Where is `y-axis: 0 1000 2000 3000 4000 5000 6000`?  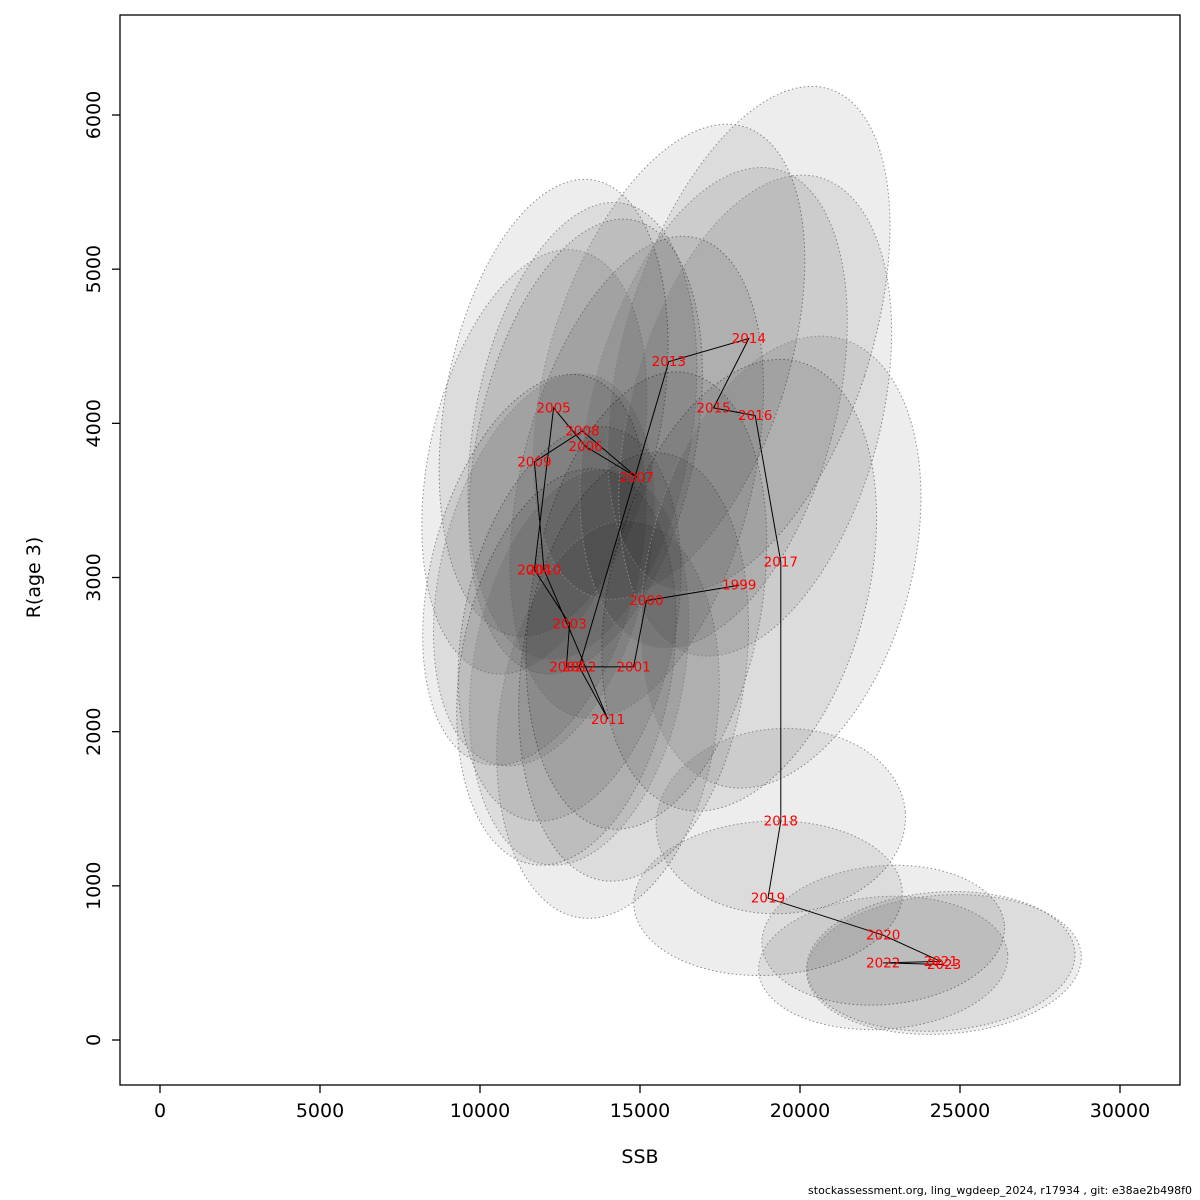 y-axis: 0 1000 2000 3000 4000 5000 6000 is located at coordinates (101, 568).